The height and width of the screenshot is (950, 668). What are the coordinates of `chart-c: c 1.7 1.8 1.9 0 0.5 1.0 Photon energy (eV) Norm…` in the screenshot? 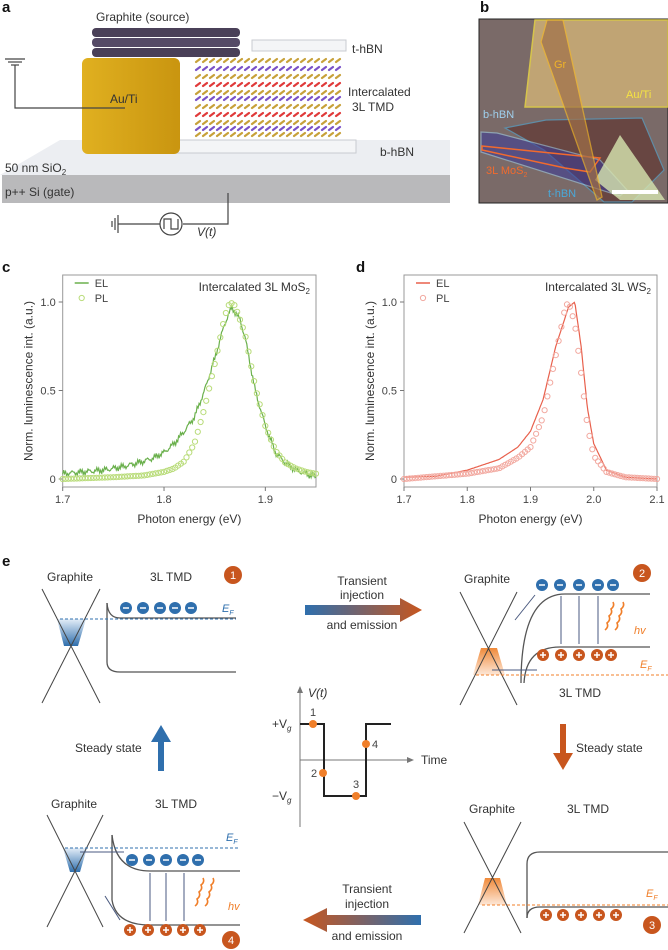 It's located at (161, 392).